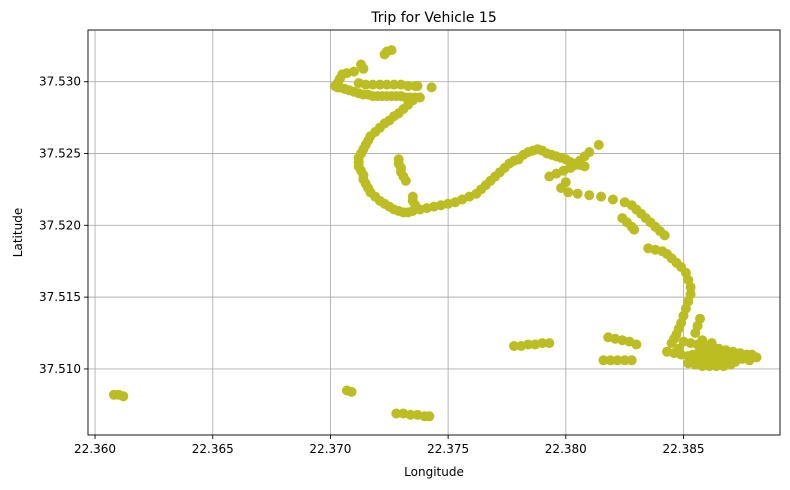 Image resolution: width=790 pixels, height=490 pixels. What do you see at coordinates (448, 449) in the screenshot?
I see `x-tick-label: 22.375` at bounding box center [448, 449].